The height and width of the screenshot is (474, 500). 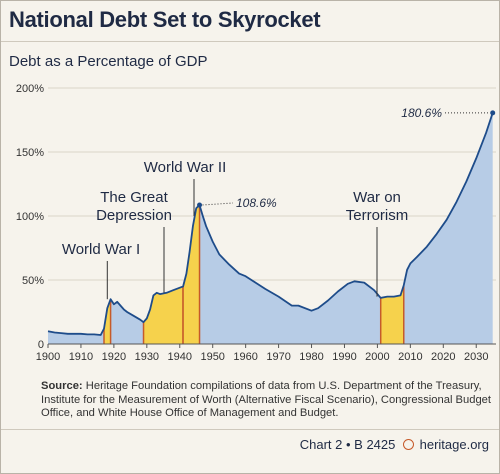 What do you see at coordinates (377, 197) in the screenshot?
I see `label-war-on-terror-line1: War on` at bounding box center [377, 197].